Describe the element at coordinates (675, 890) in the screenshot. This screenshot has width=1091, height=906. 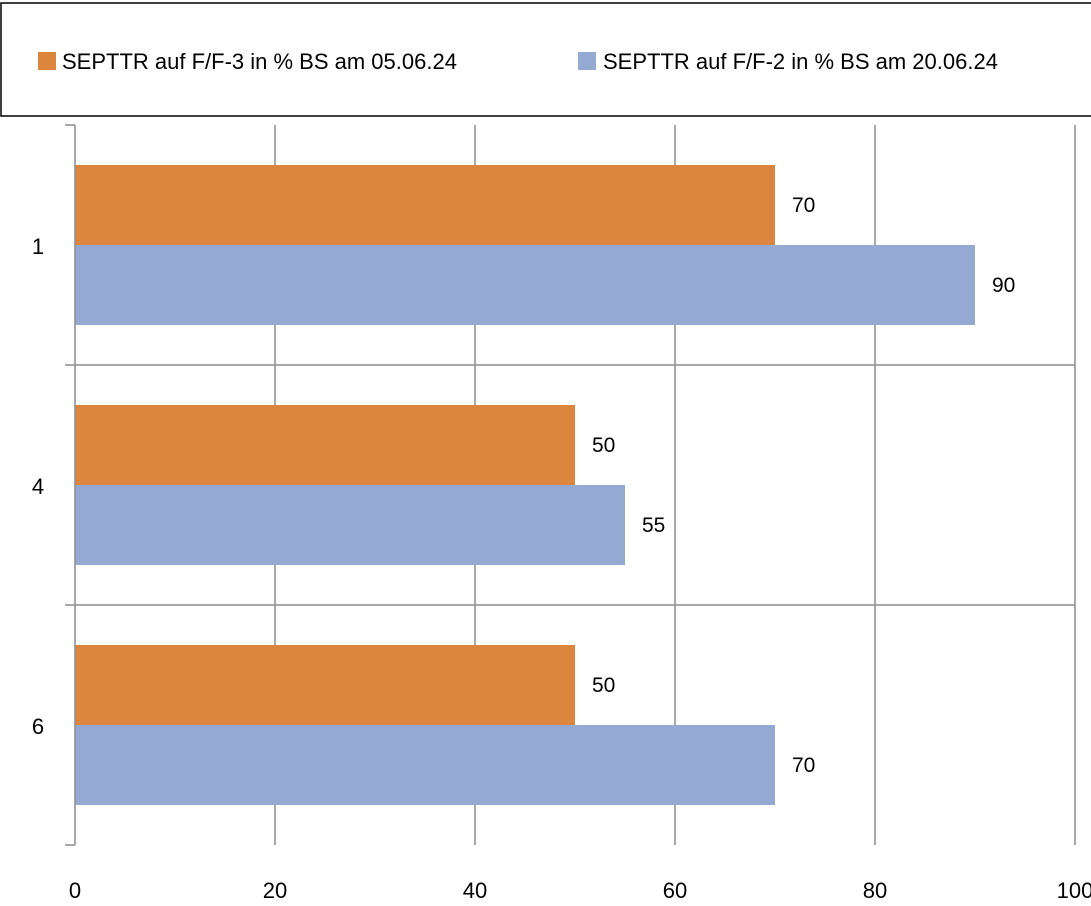
I see `x-tick-label: 60` at that location.